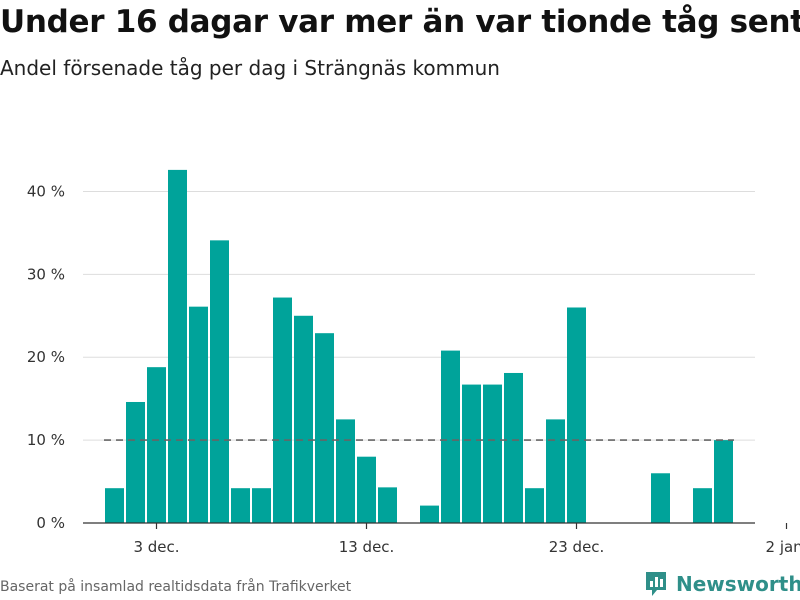  What do you see at coordinates (738, 584) in the screenshot?
I see `brand-name: Newsworthy` at bounding box center [738, 584].